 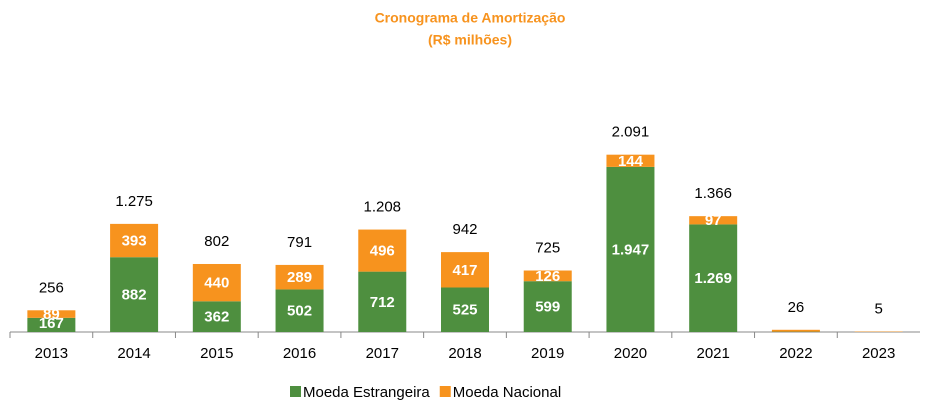 What do you see at coordinates (464, 353) in the screenshot?
I see `x-tick-label: 2018` at bounding box center [464, 353].